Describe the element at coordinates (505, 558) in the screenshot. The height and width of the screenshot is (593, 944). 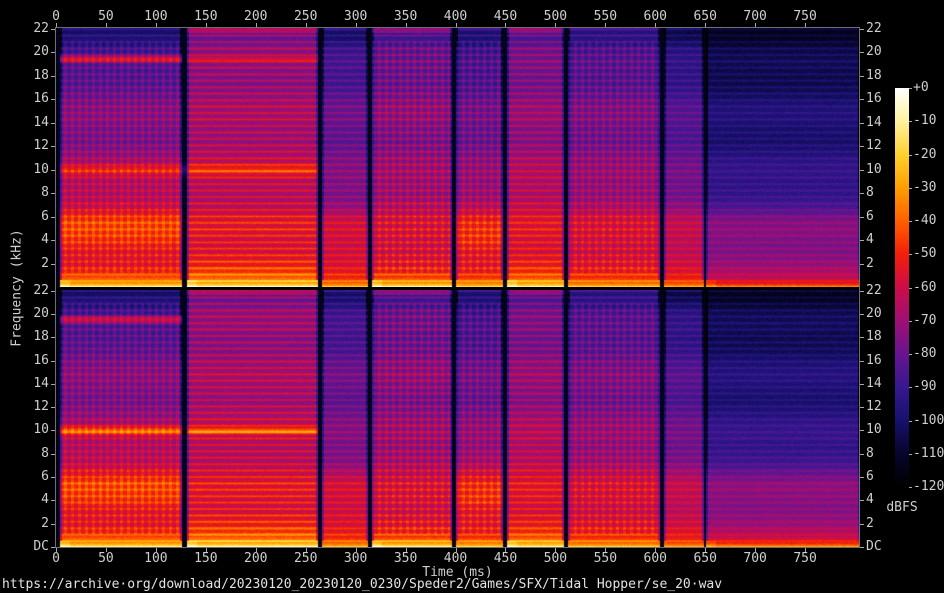
I see `time-tick-label: 450` at that location.